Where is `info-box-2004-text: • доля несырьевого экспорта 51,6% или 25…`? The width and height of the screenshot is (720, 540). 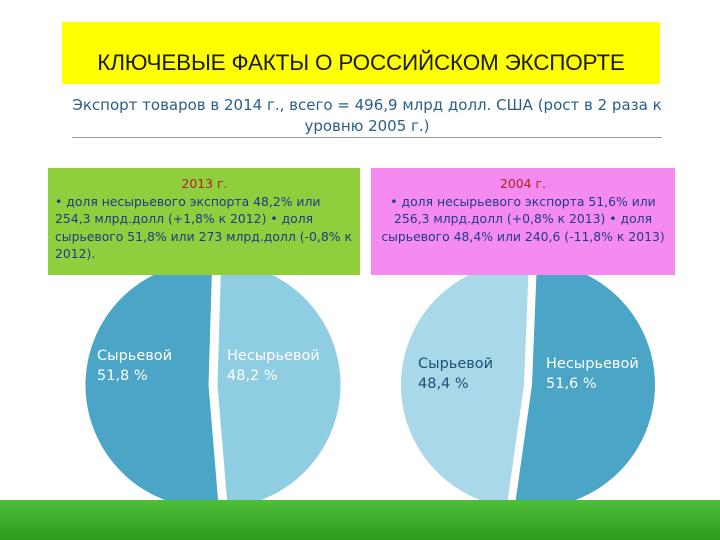 info-box-2004-text: • доля несырьевого экспорта 51,6% или 25… is located at coordinates (523, 218).